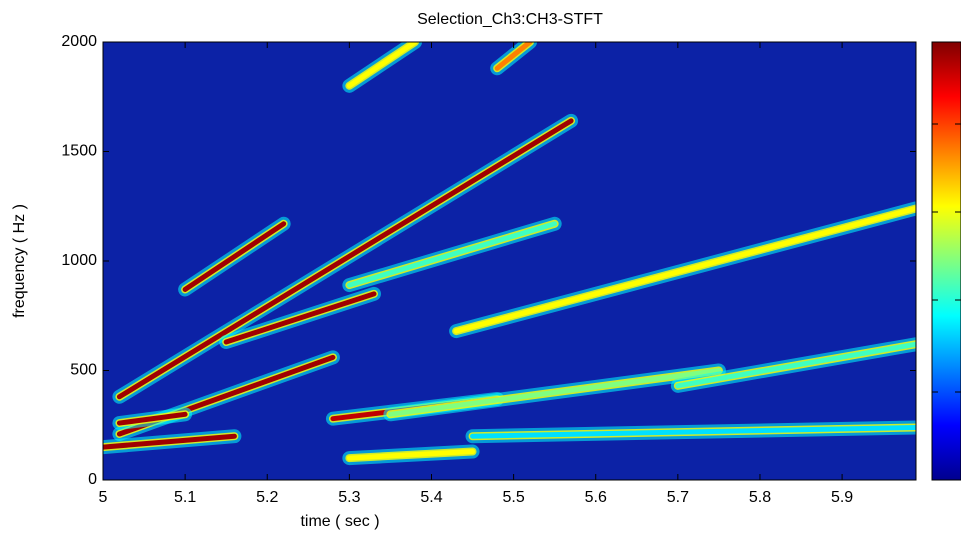  Describe the element at coordinates (19, 261) in the screenshot. I see `y-axis-label: frequency ( Hz )` at that location.